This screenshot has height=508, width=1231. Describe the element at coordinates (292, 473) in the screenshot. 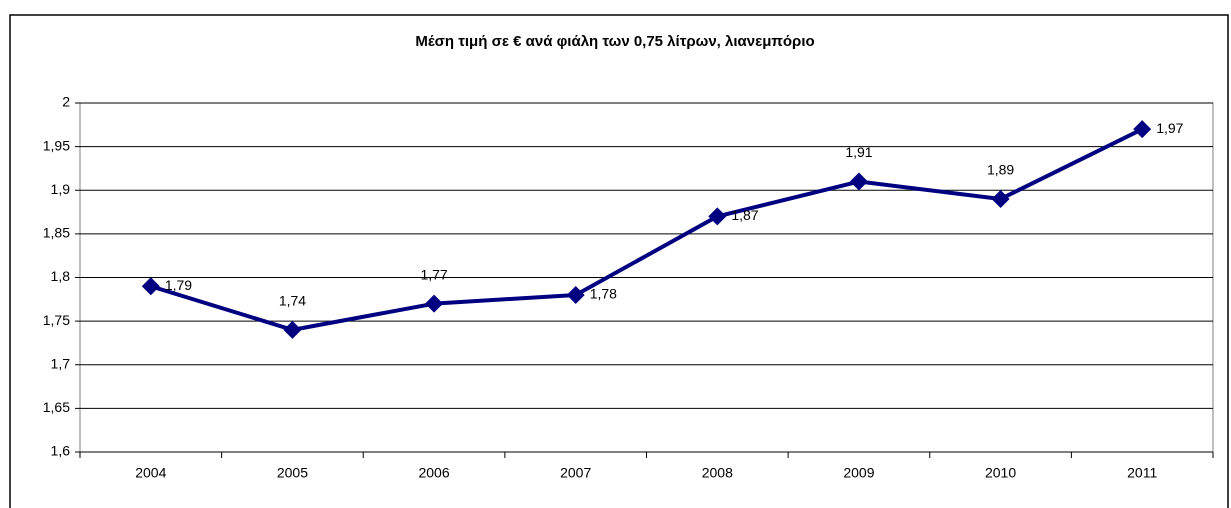

I see `x-tick-label: 2005` at that location.